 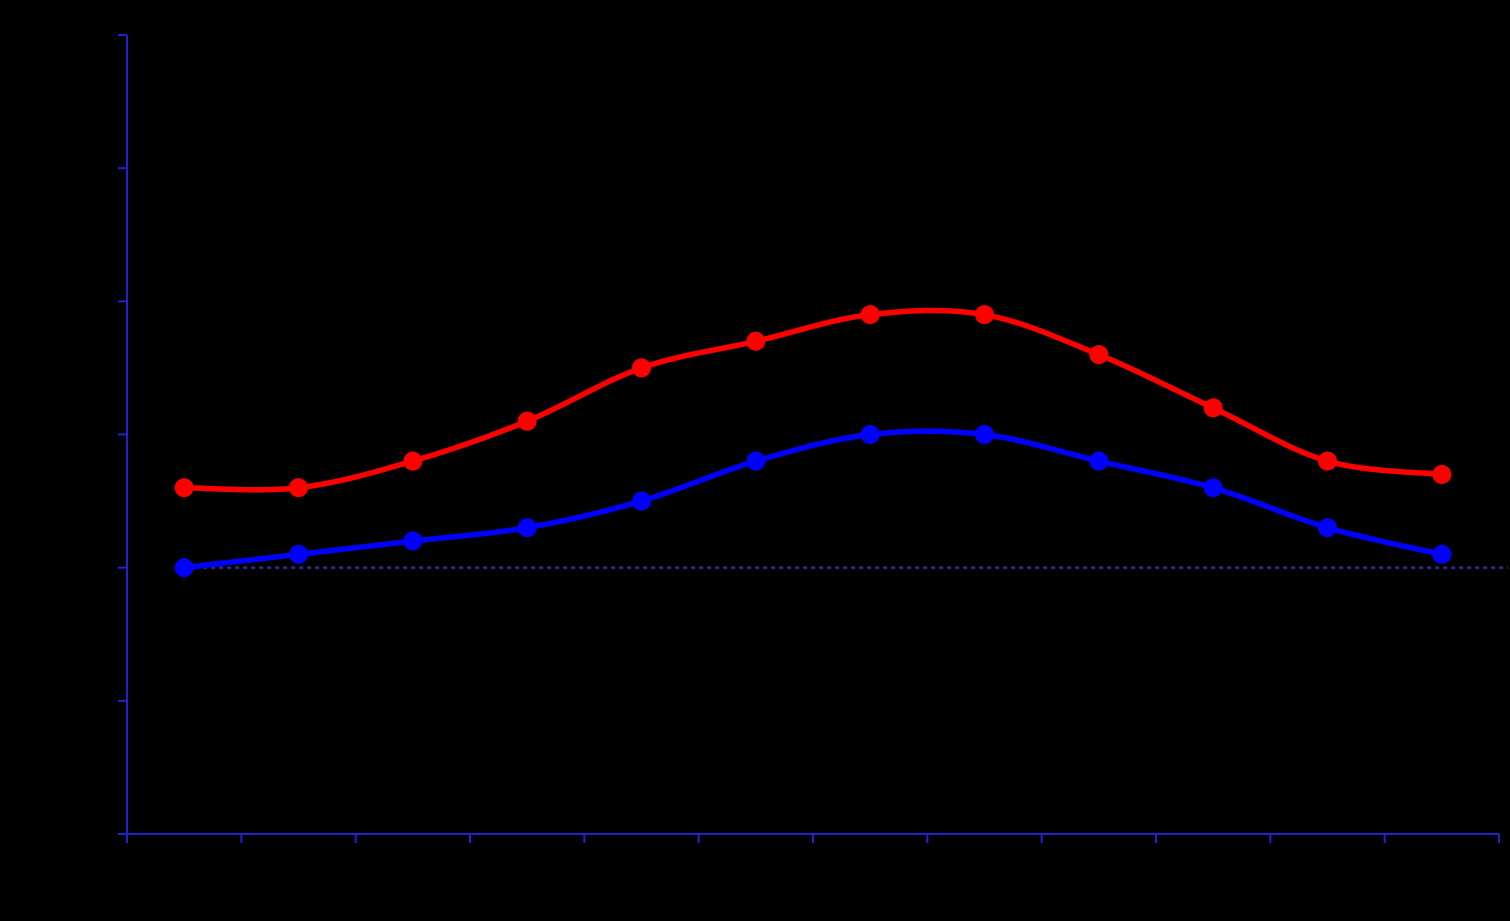 What do you see at coordinates (813, 499) in the screenshot?
I see `blue-series-line` at bounding box center [813, 499].